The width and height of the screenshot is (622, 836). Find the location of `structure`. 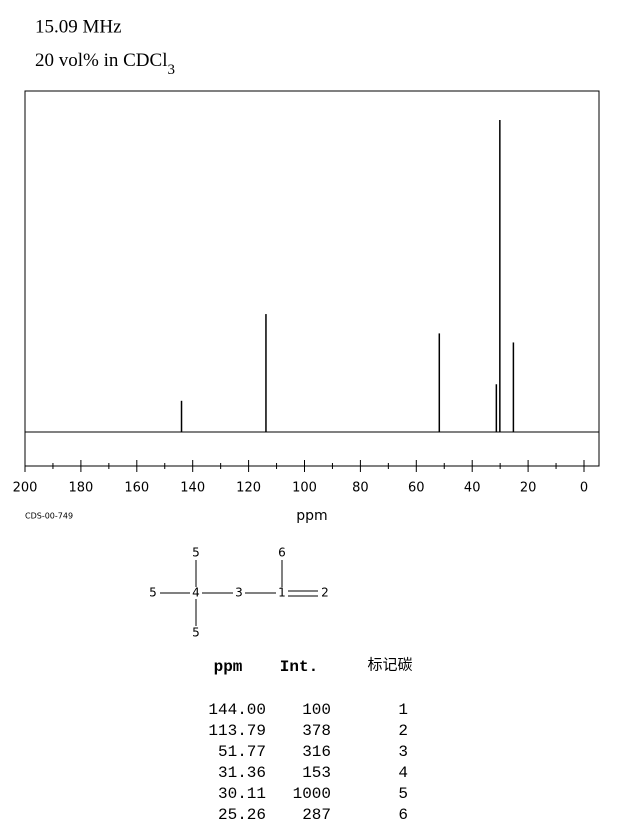

structure is located at coordinates (239, 593).